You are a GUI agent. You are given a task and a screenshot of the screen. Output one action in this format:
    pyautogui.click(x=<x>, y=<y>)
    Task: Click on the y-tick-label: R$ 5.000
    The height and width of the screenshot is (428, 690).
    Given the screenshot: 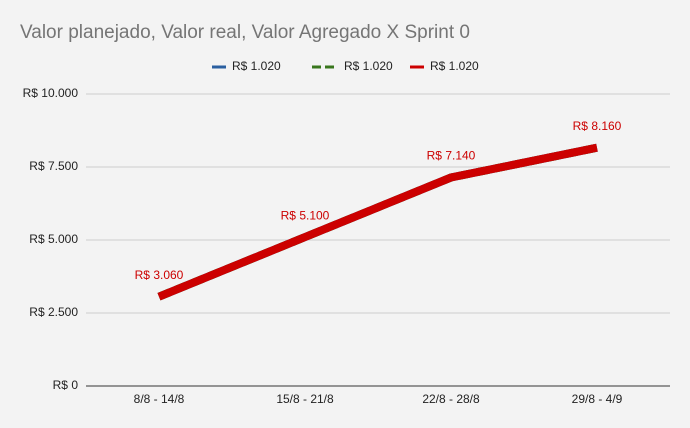 What is the action you would take?
    pyautogui.click(x=53, y=239)
    